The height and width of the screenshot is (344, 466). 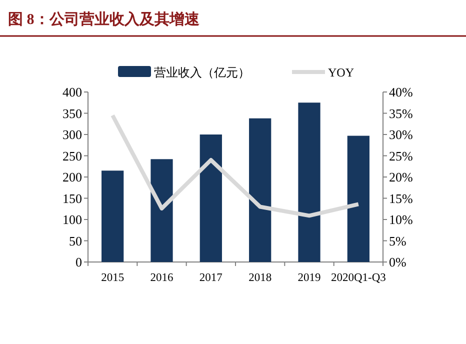 What do you see at coordinates (401, 113) in the screenshot?
I see `y2-tick-label: 35%` at bounding box center [401, 113].